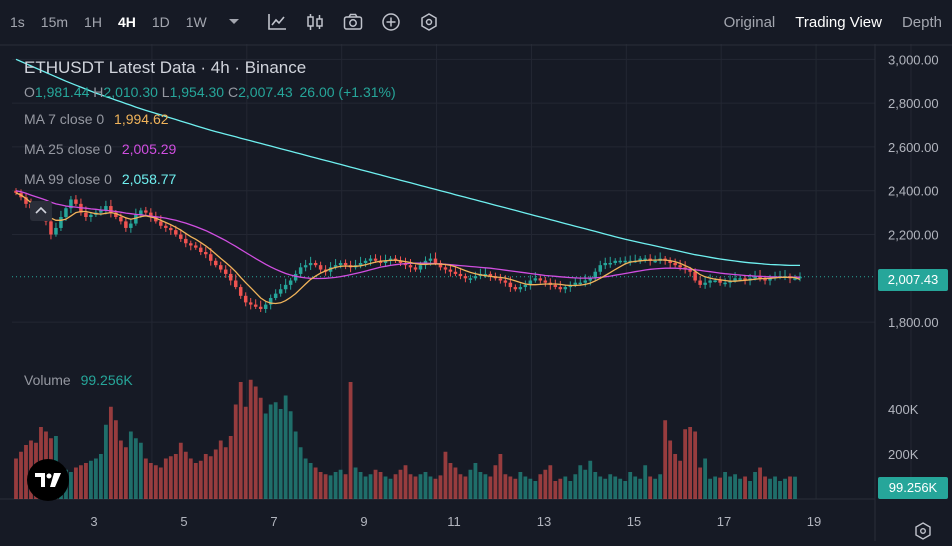 This screenshot has width=952, height=546. I want to click on price-tick-label: 2,800.00, so click(913, 103).